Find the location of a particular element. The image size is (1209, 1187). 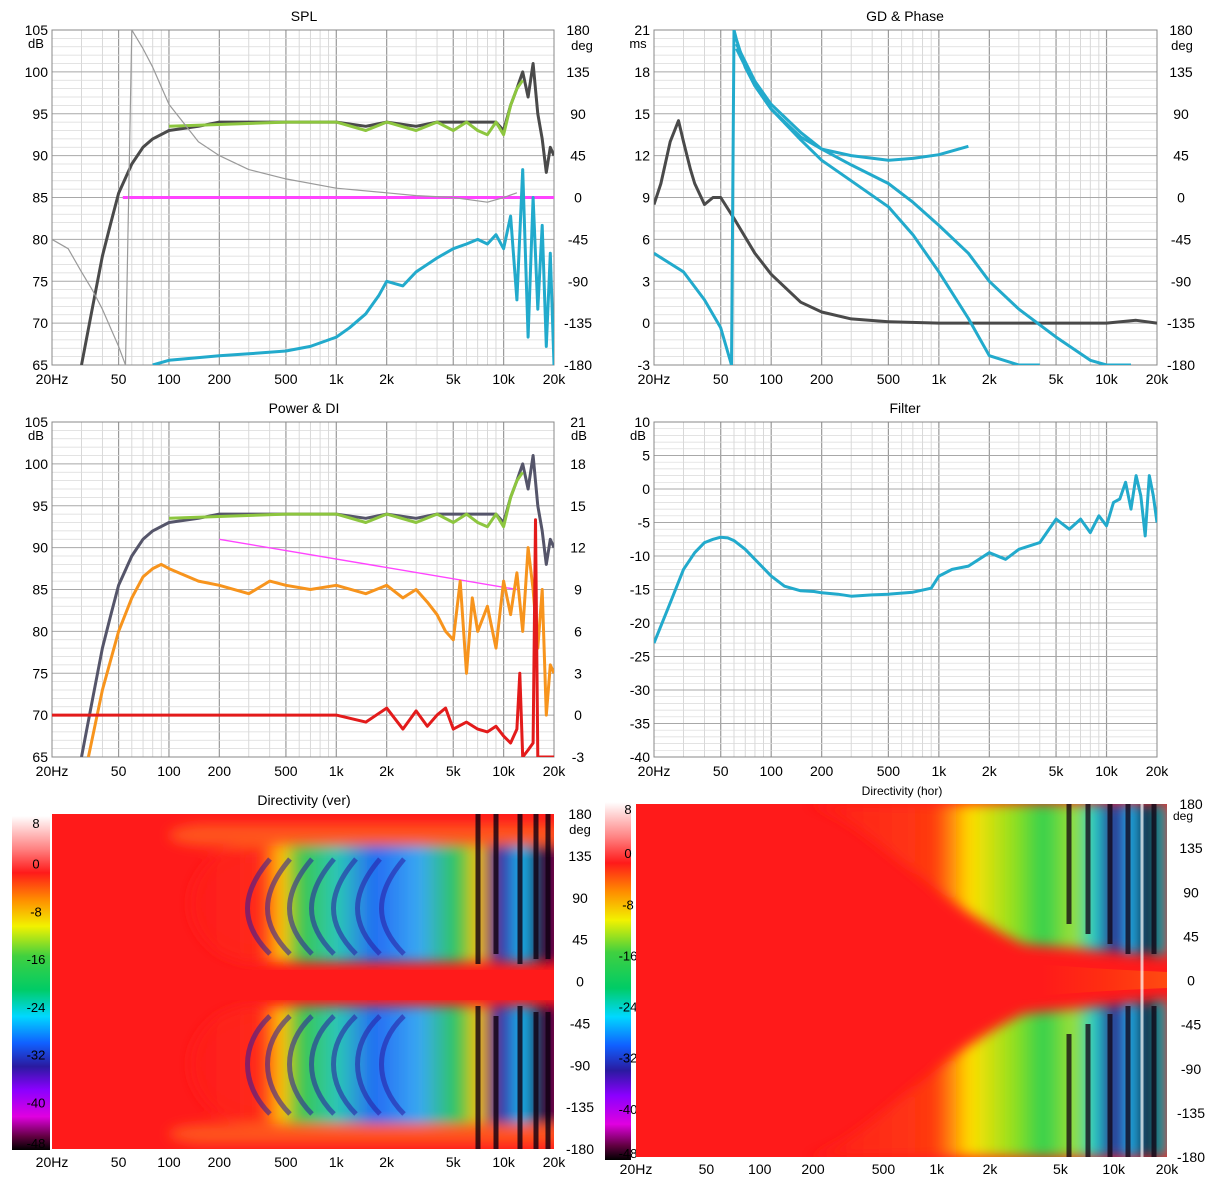

chart-title: Directivity (hor) is located at coordinates (902, 791).